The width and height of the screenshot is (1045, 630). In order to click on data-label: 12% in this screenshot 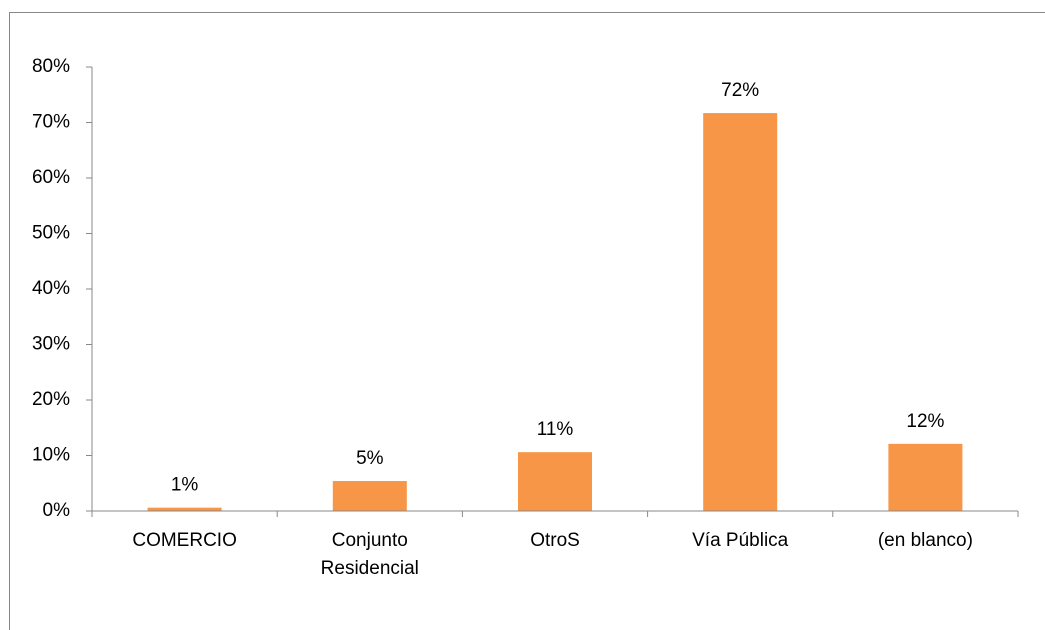, I will do `click(925, 421)`.